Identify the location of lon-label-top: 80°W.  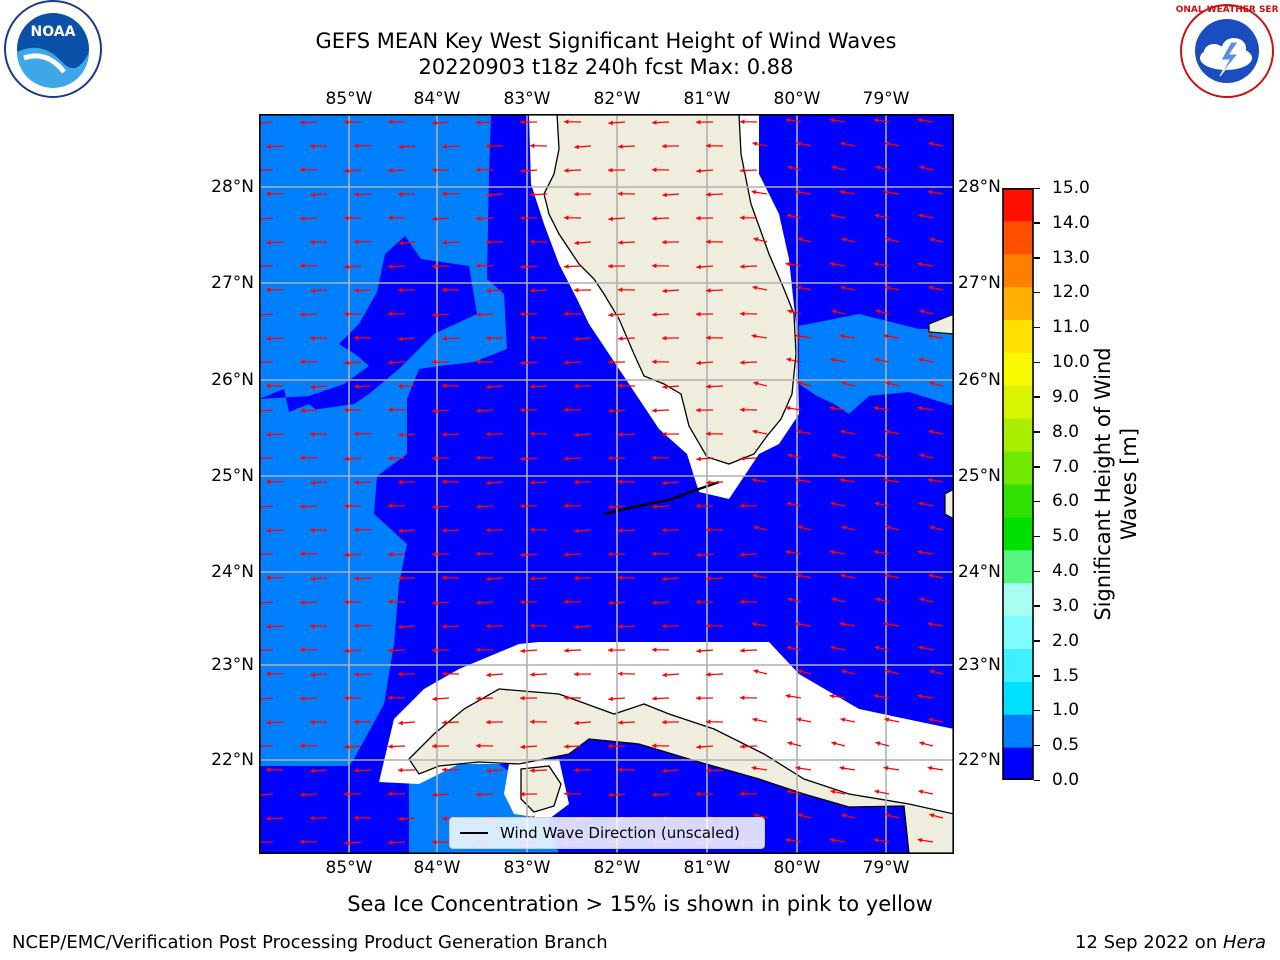
(797, 99).